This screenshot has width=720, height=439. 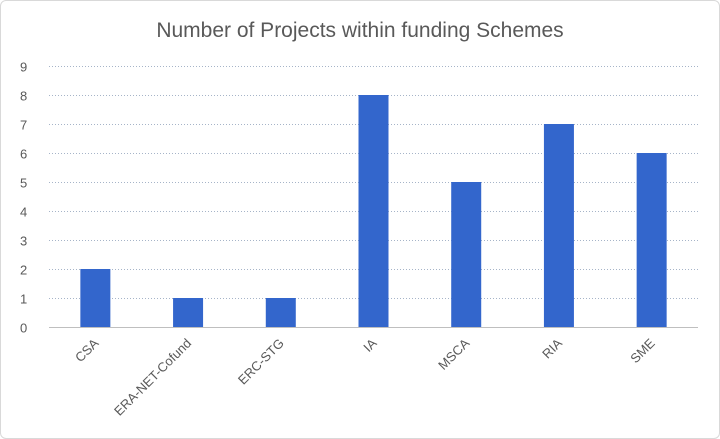 I want to click on y-tick-label: 1, so click(x=23, y=299).